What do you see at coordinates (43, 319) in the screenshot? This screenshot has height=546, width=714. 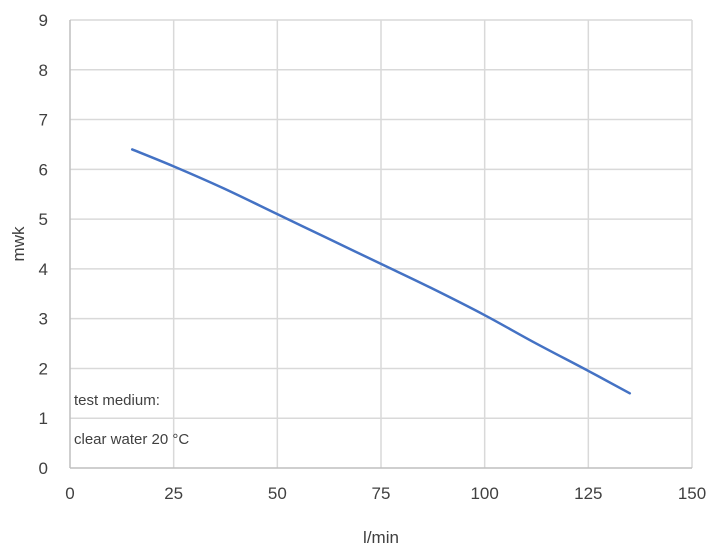 I see `y-tick-label: 3` at bounding box center [43, 319].